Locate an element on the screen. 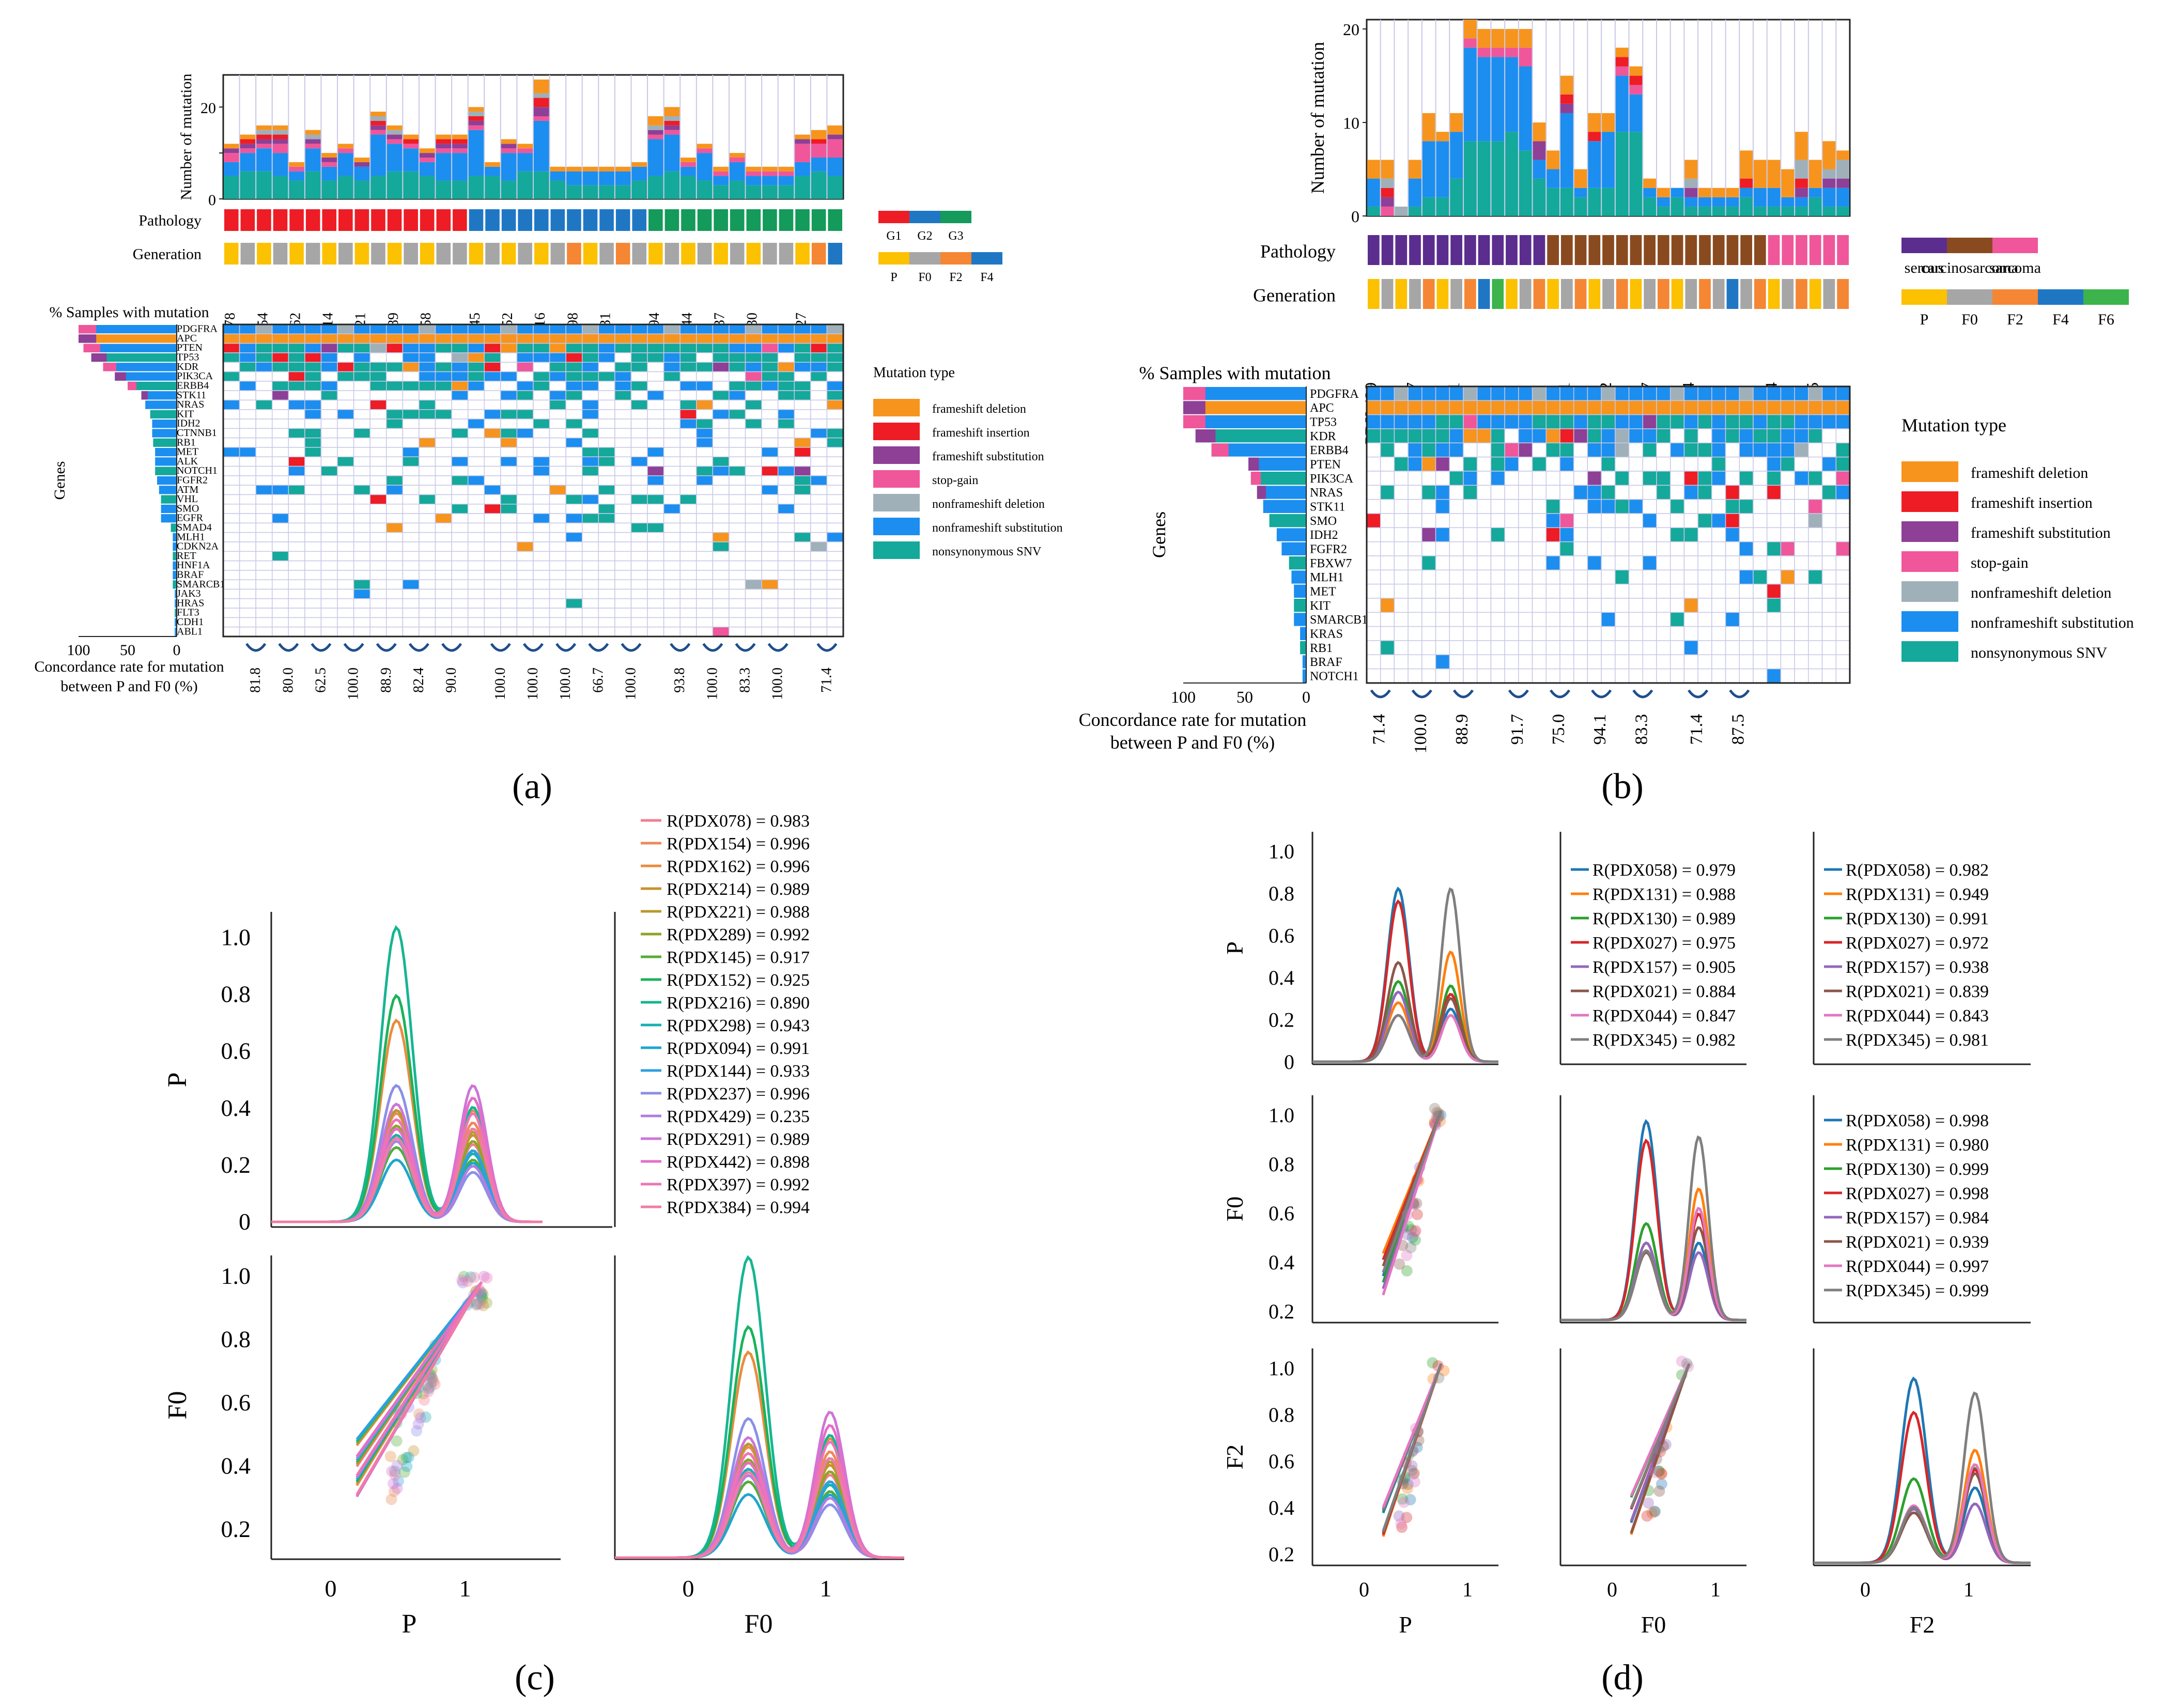  d-legend-label: R(PDX157) = 0.984 is located at coordinates (1917, 1218).